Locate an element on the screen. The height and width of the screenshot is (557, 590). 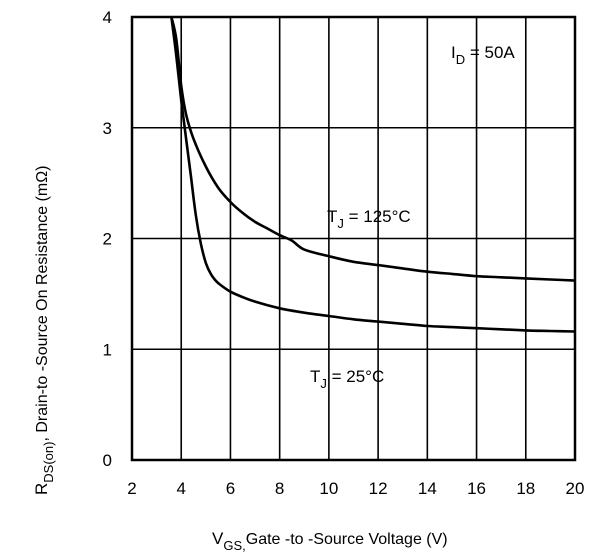
y-tick-labels: 0 1 2 3 4 is located at coordinates (107, 239).